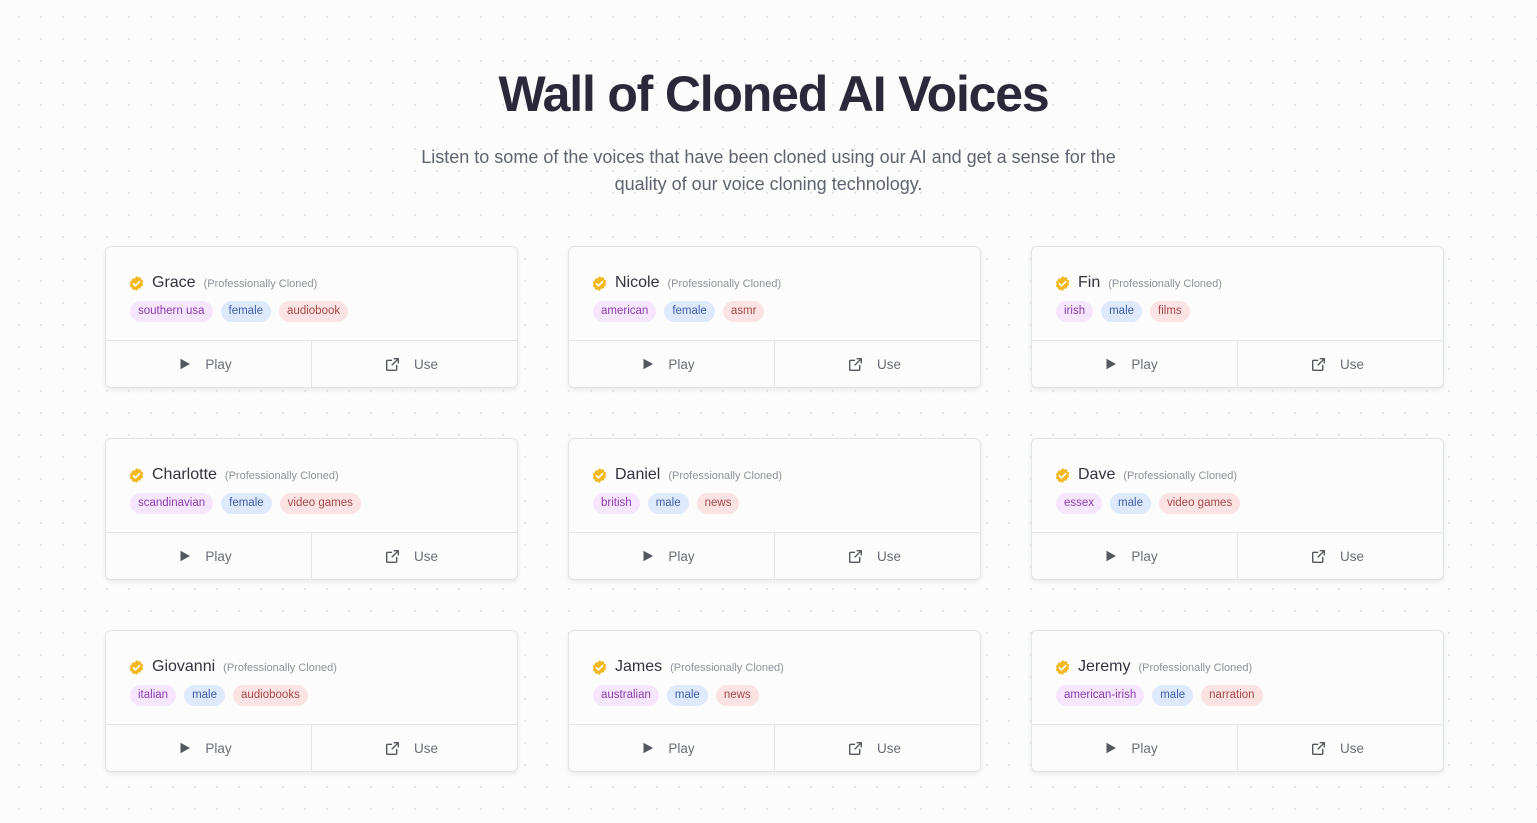 This screenshot has width=1537, height=823. Describe the element at coordinates (637, 282) in the screenshot. I see `voice-name: Nicole` at that location.